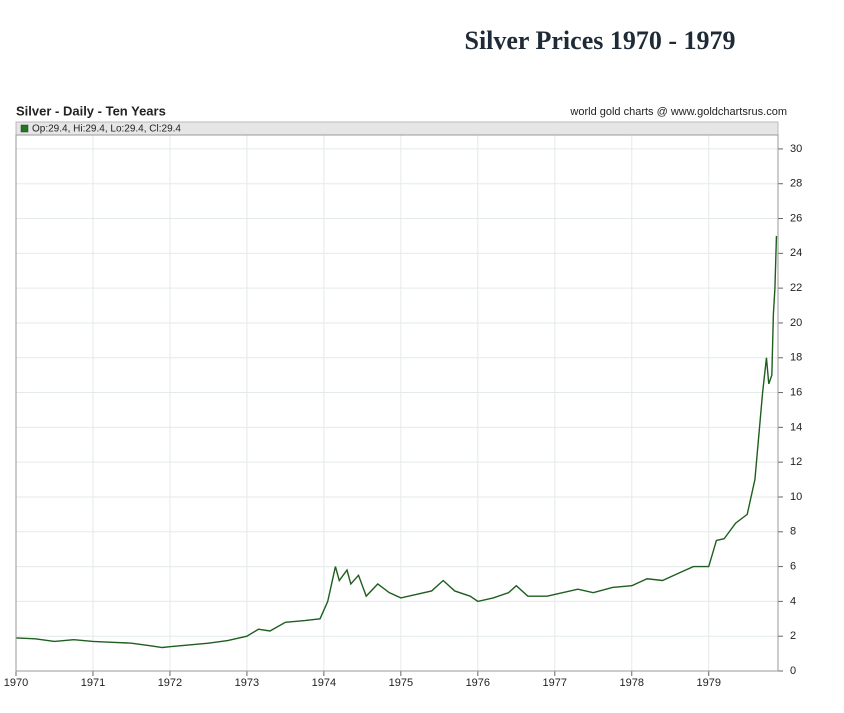 This screenshot has height=713, width=844. What do you see at coordinates (16, 683) in the screenshot?
I see `x-tick-label: 1970` at bounding box center [16, 683].